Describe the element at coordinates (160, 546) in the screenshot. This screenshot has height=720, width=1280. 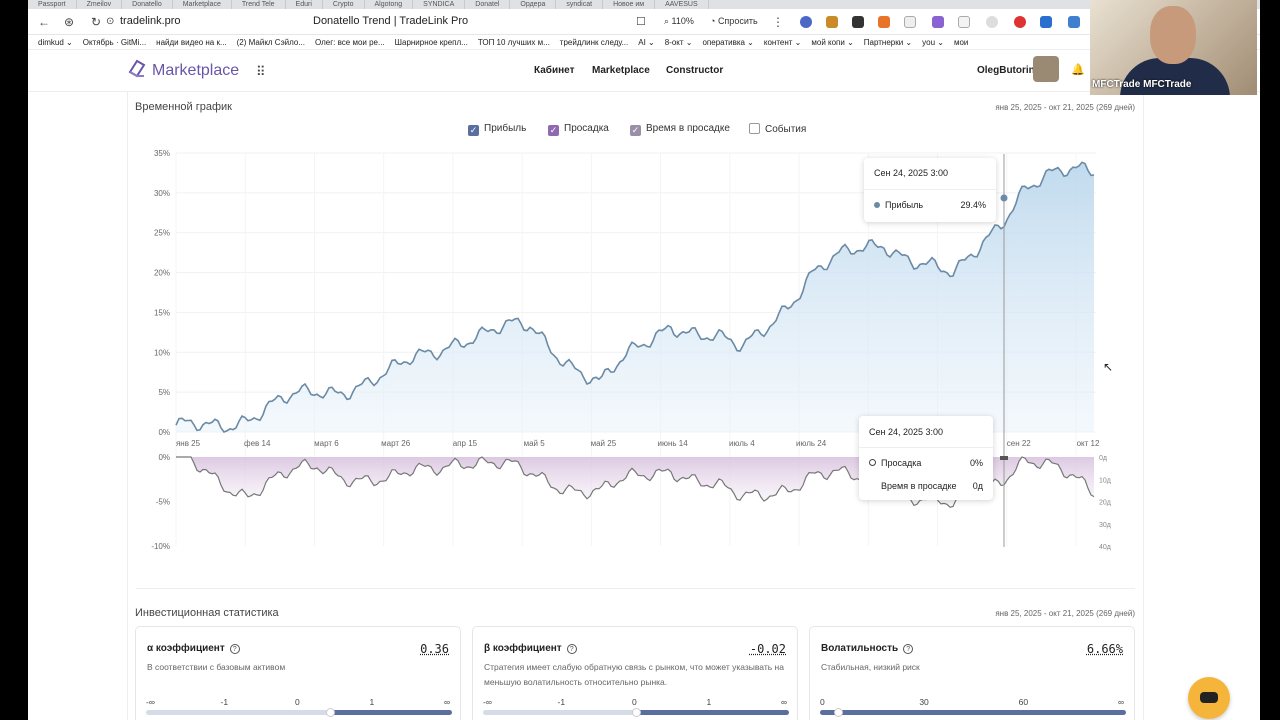
I see `drawdown-tick-label: -10%` at that location.